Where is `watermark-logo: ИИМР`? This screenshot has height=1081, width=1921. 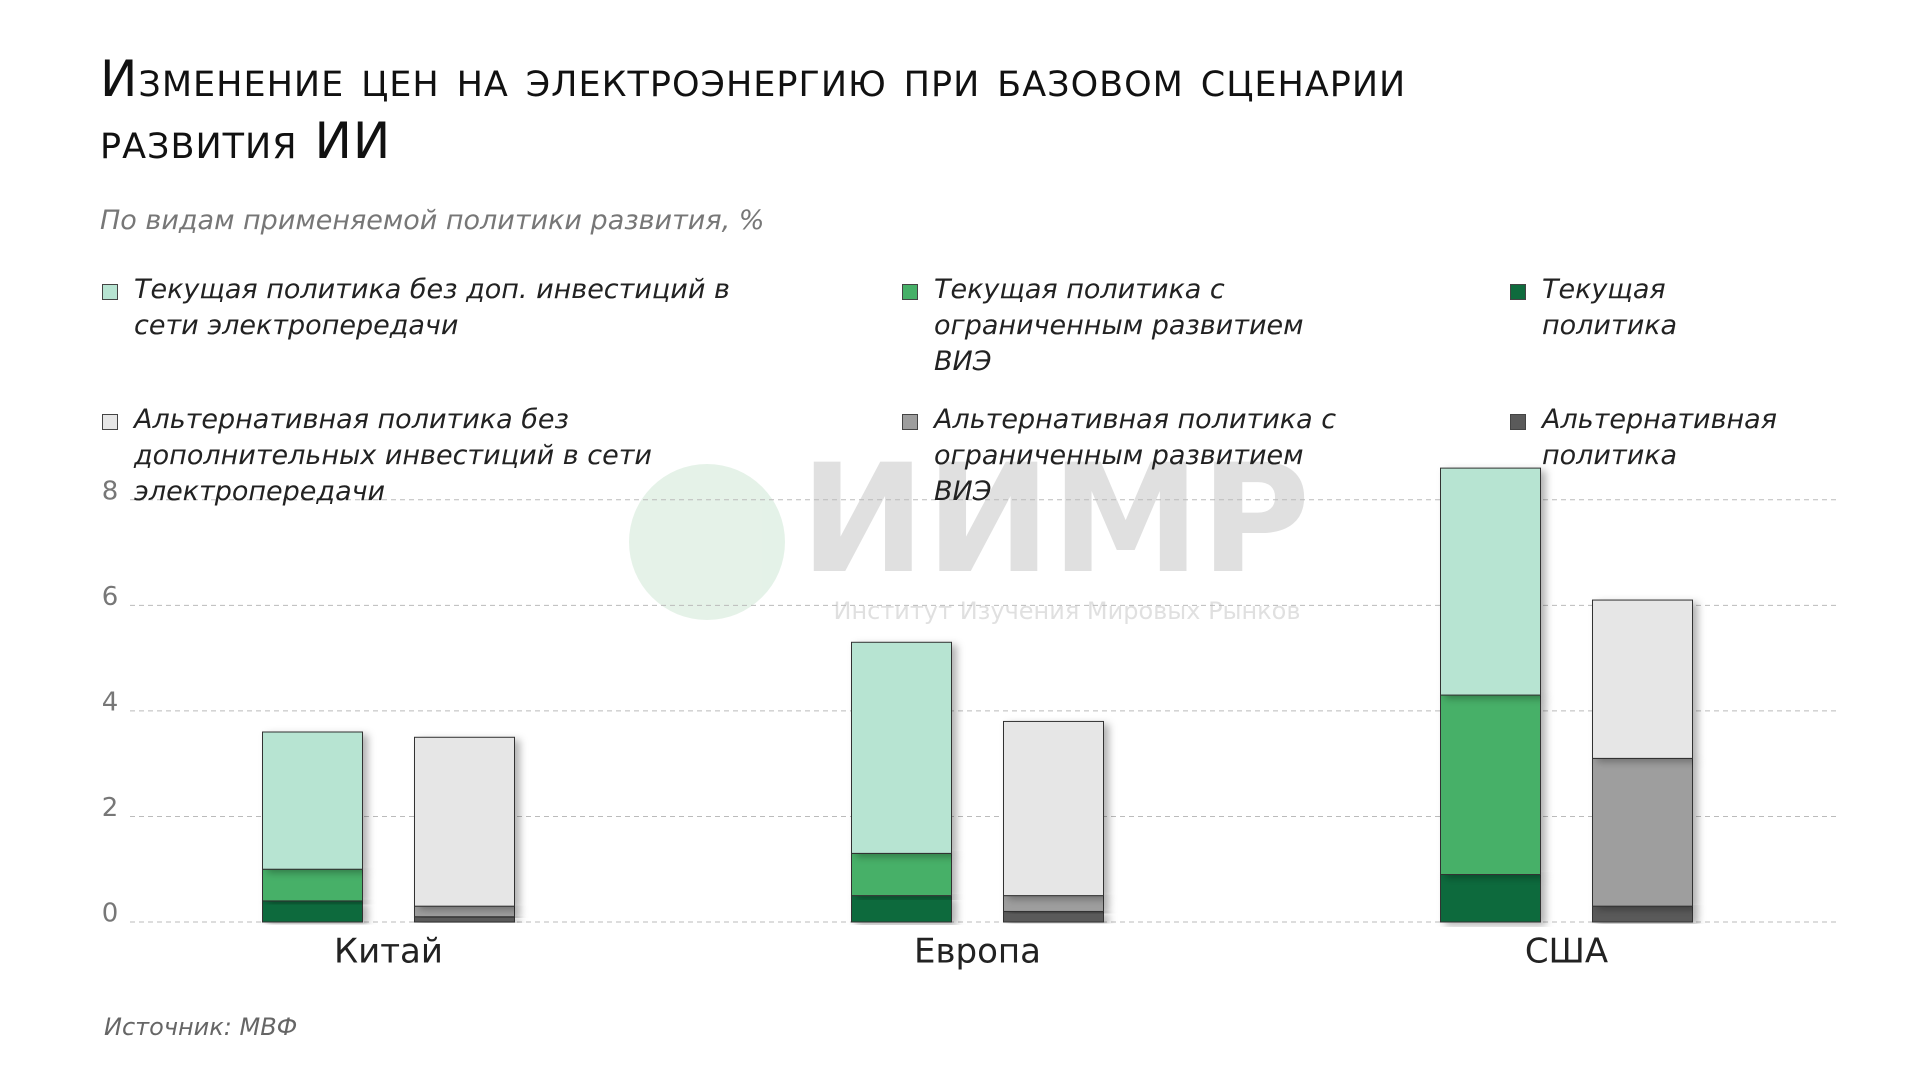 watermark-logo: ИИМР is located at coordinates (1055, 520).